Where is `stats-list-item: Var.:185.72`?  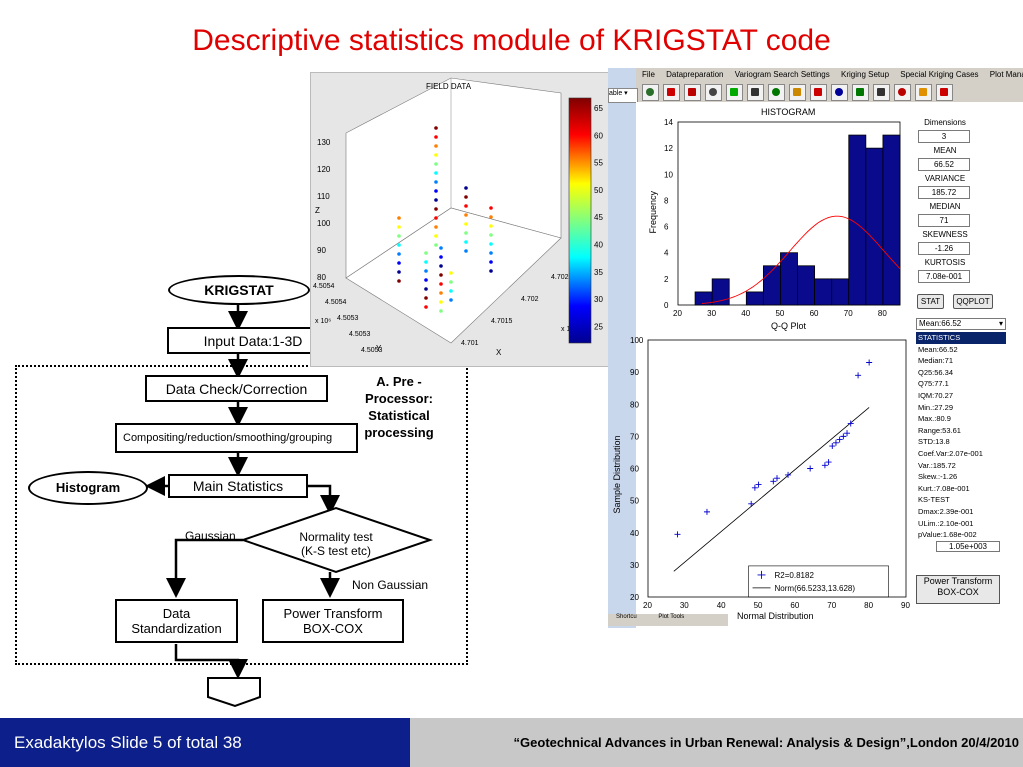
stats-list-item: Var.:185.72 is located at coordinates (937, 465).